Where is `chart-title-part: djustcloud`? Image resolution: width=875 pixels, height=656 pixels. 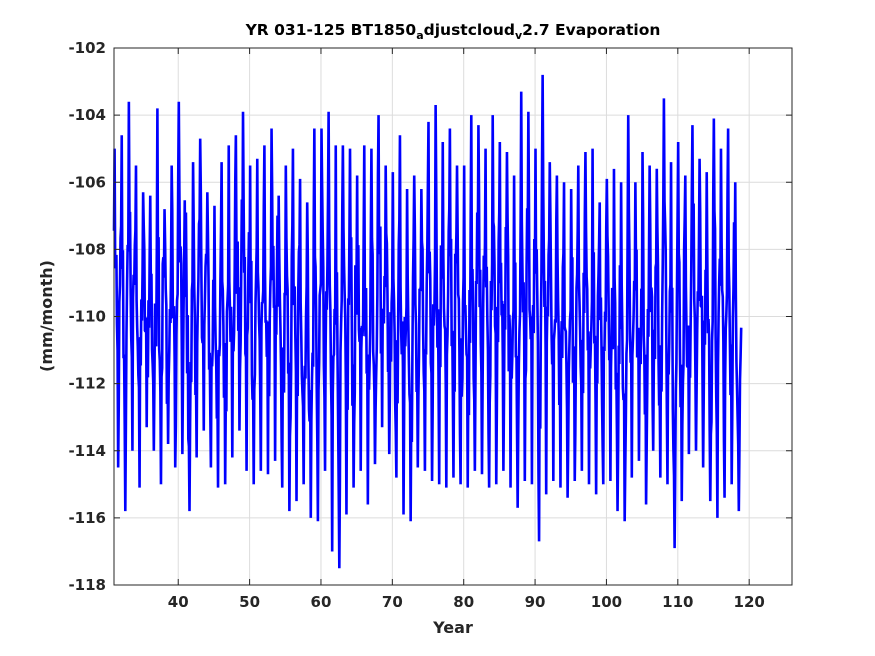
chart-title-part: djustcloud is located at coordinates (469, 30).